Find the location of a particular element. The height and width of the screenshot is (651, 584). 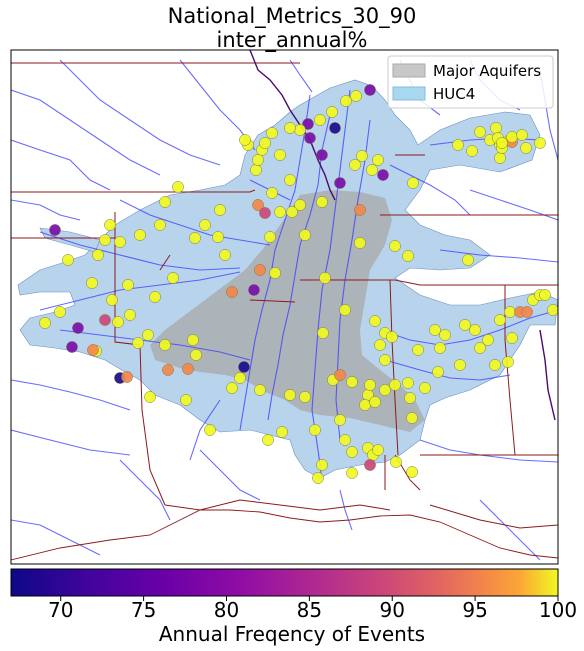

legend-label-huc4: HUC4 is located at coordinates (454, 94).